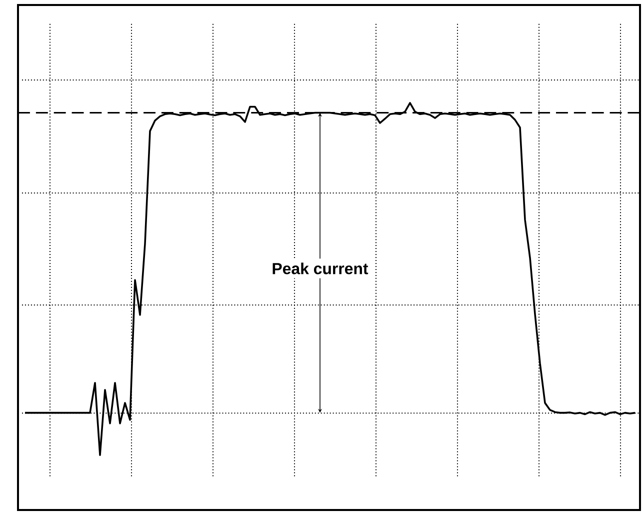 The image size is (643, 515). What do you see at coordinates (320, 268) in the screenshot?
I see `annotation: Peak current` at bounding box center [320, 268].